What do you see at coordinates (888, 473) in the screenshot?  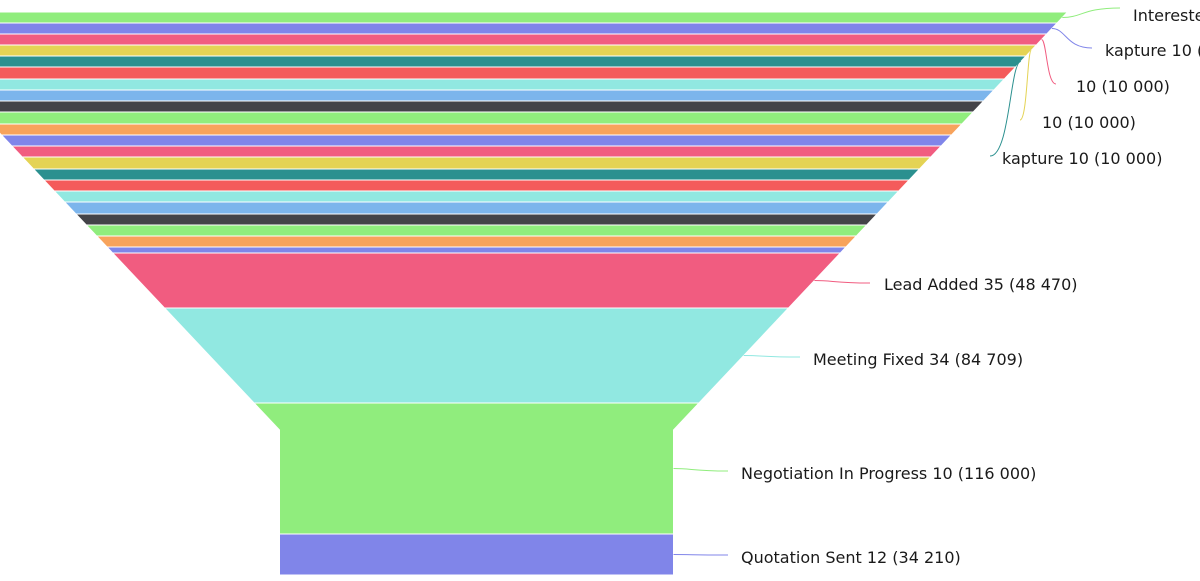 I see `stage-label-negotiation-in-progress-10-116-000: Negotiation In Progress 10 (116 000)` at bounding box center [888, 473].